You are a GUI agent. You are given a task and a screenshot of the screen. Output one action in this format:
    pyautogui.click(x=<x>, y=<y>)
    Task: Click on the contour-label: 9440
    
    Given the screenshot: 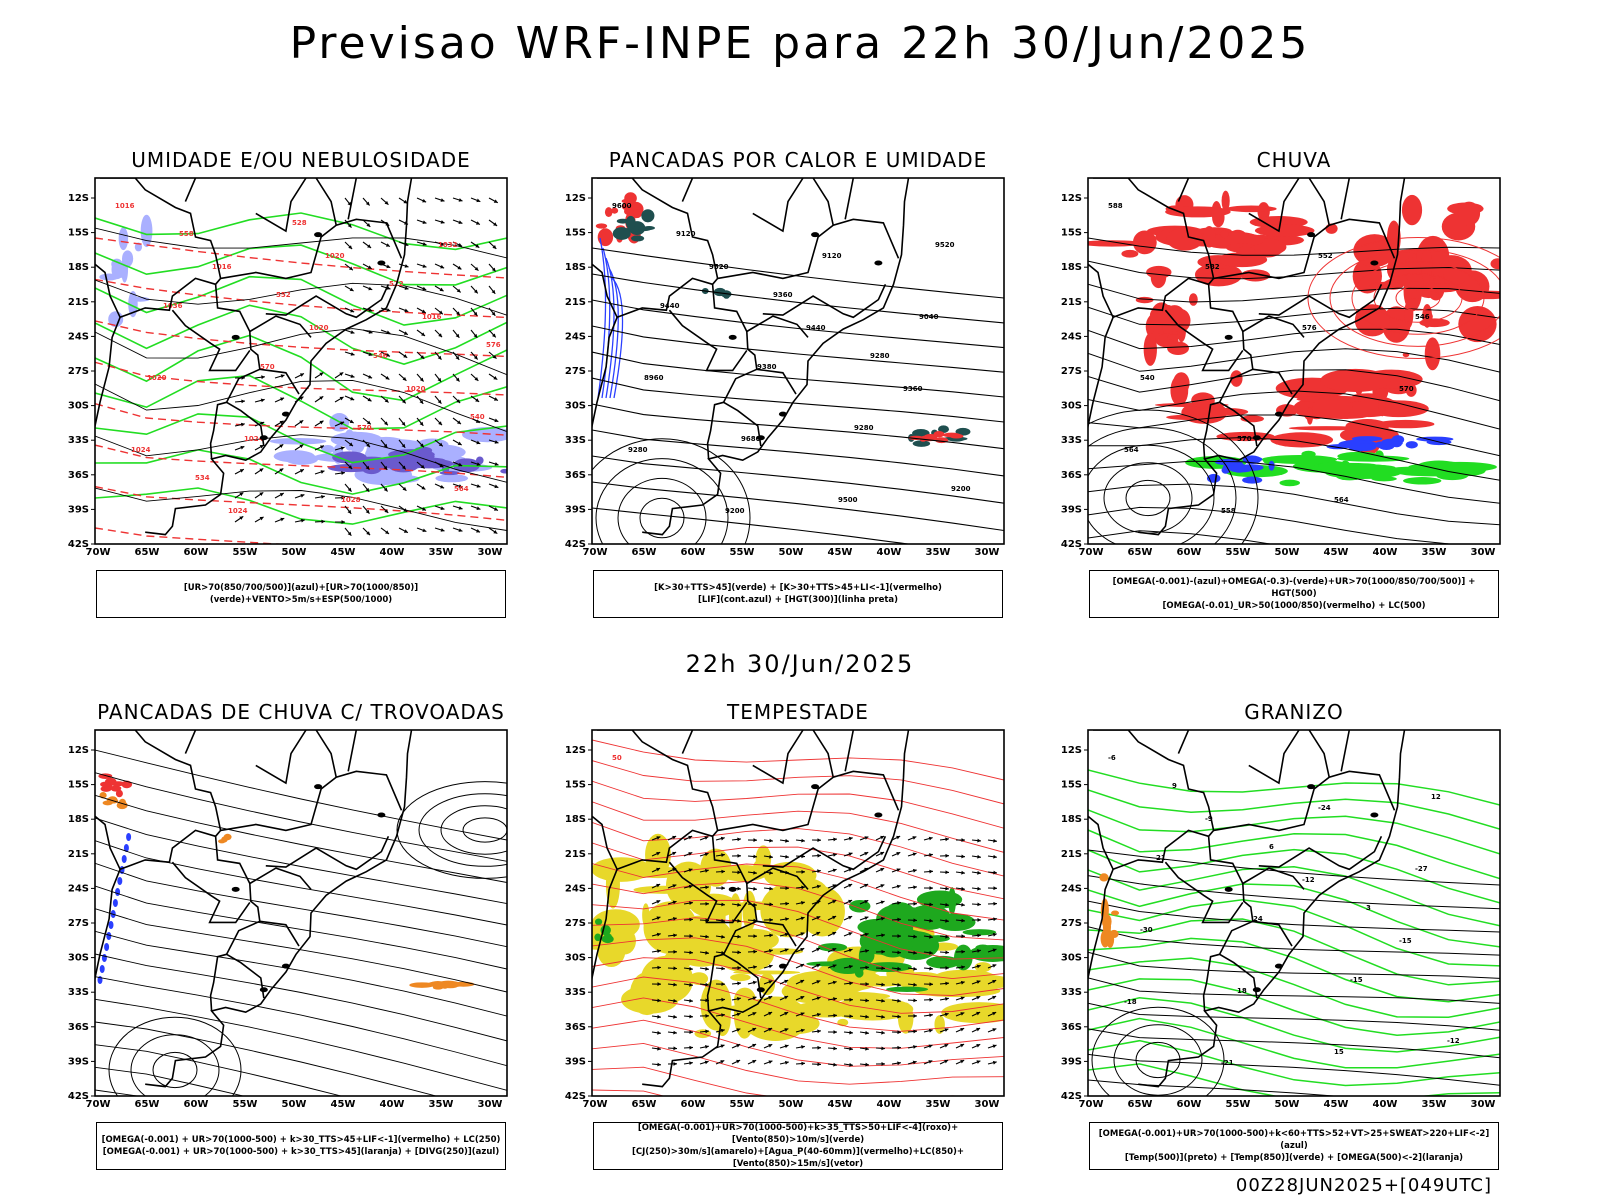 What is the action you would take?
    pyautogui.click(x=670, y=306)
    